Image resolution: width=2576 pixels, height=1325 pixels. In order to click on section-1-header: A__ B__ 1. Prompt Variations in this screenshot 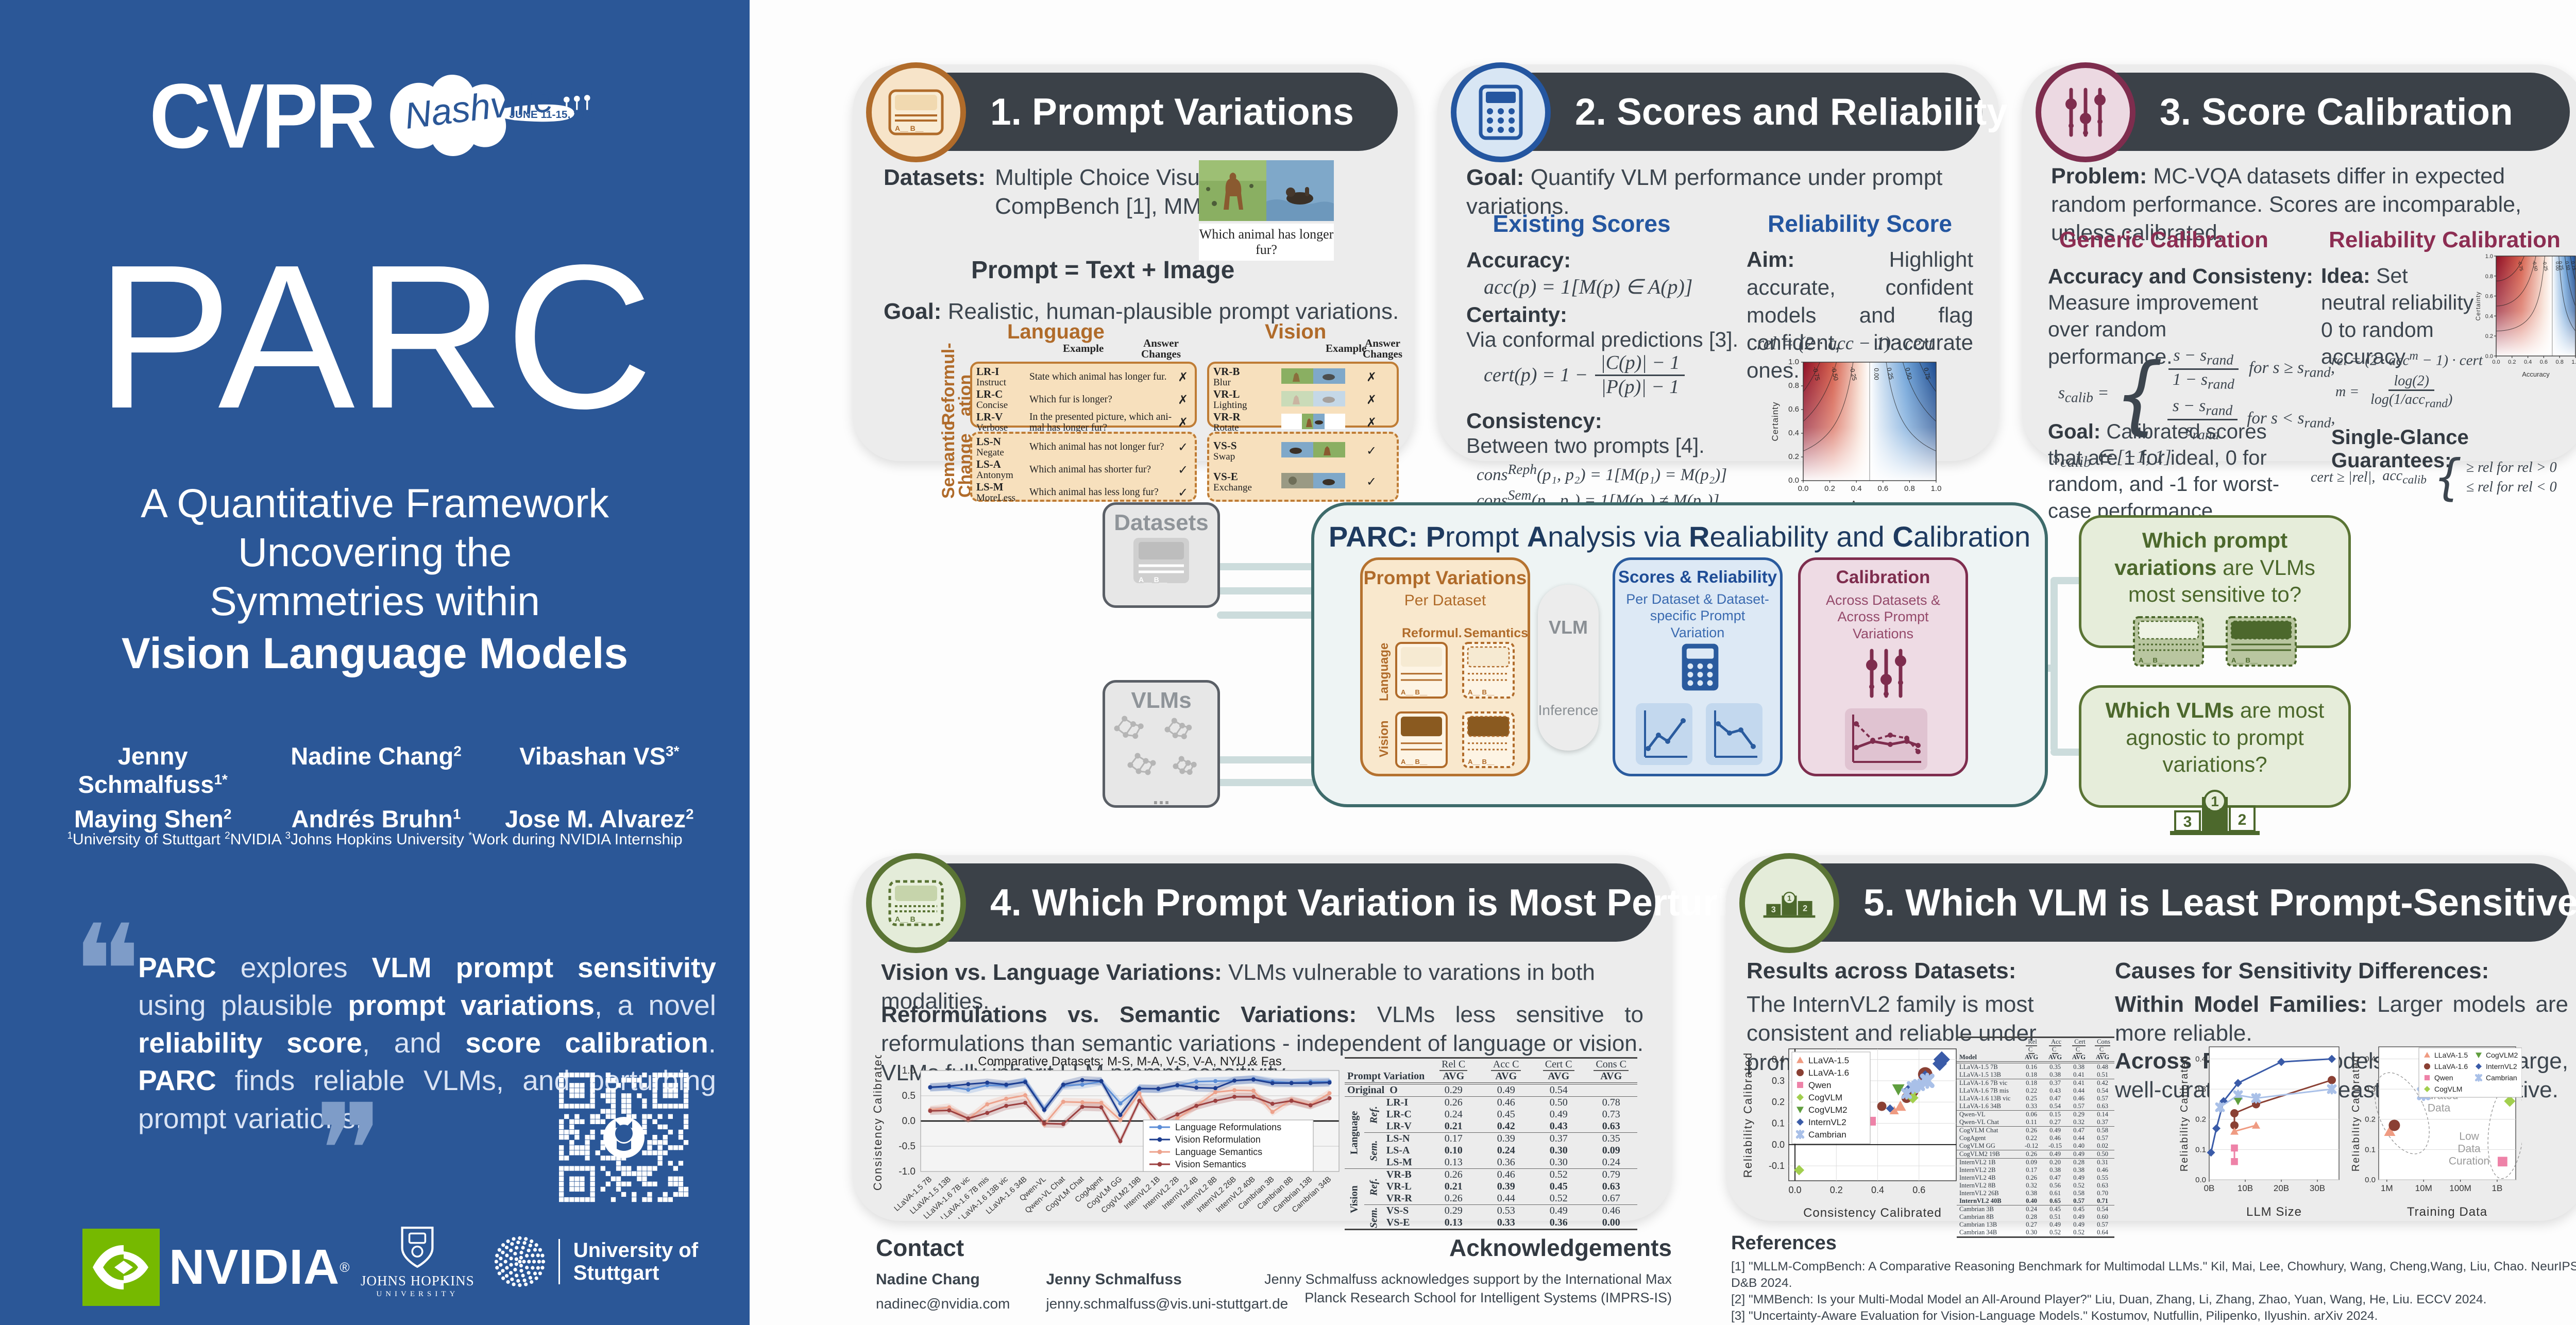, I will do `click(1132, 112)`.